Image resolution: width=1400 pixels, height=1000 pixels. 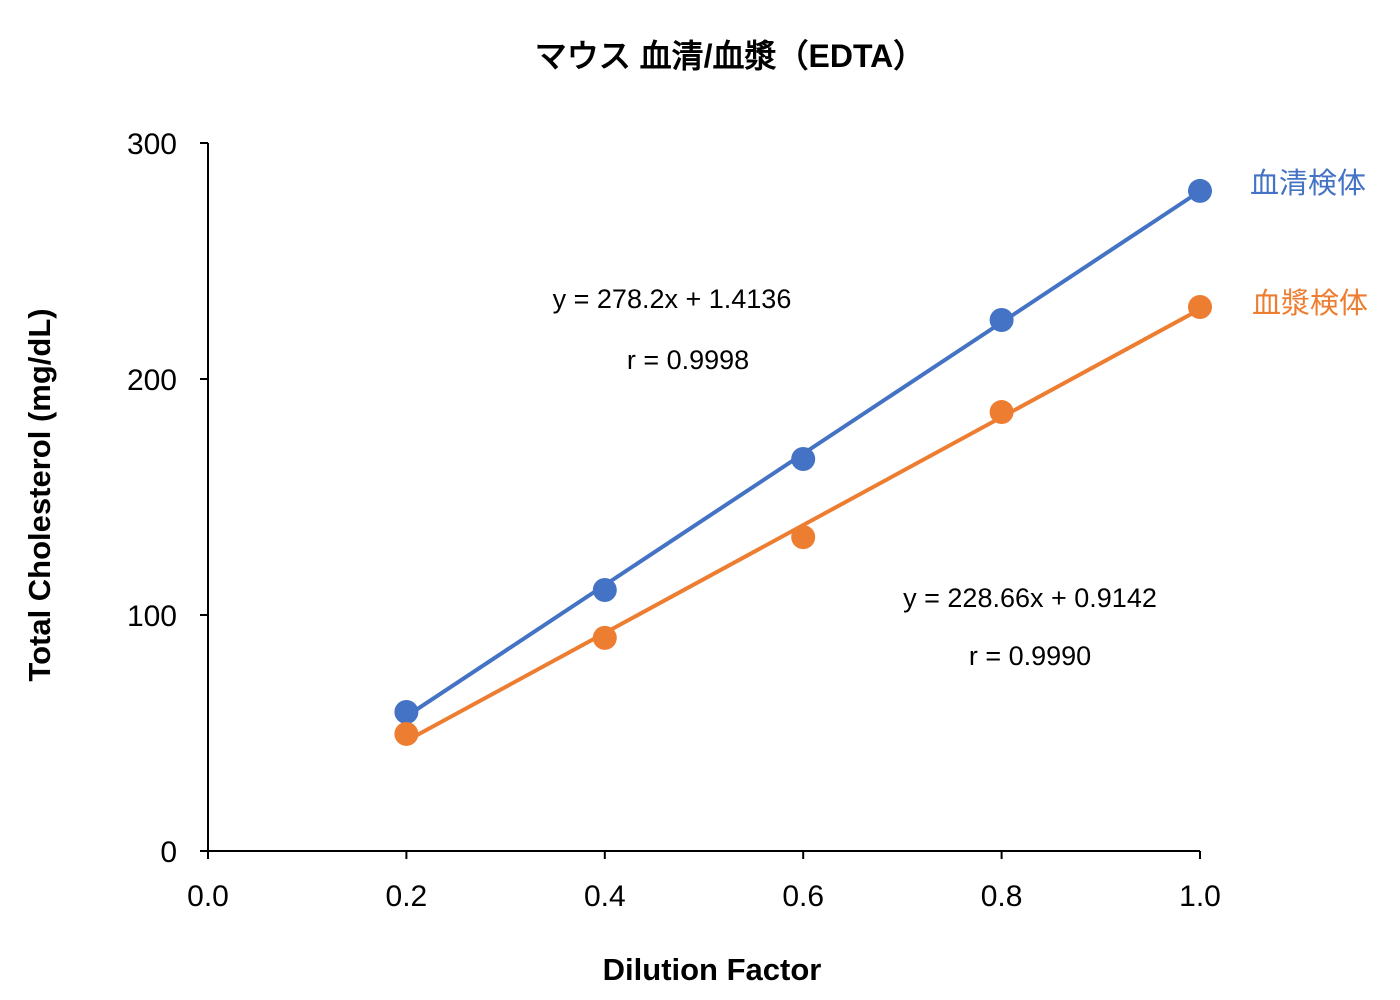 What do you see at coordinates (1308, 183) in the screenshot?
I see `serum-series-label: 血清検体` at bounding box center [1308, 183].